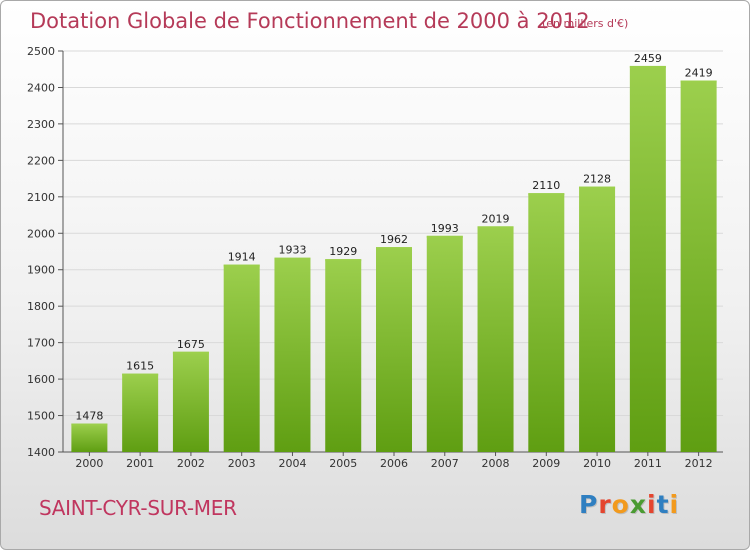  Describe the element at coordinates (41, 270) in the screenshot. I see `y-tick-label: 1900` at that location.